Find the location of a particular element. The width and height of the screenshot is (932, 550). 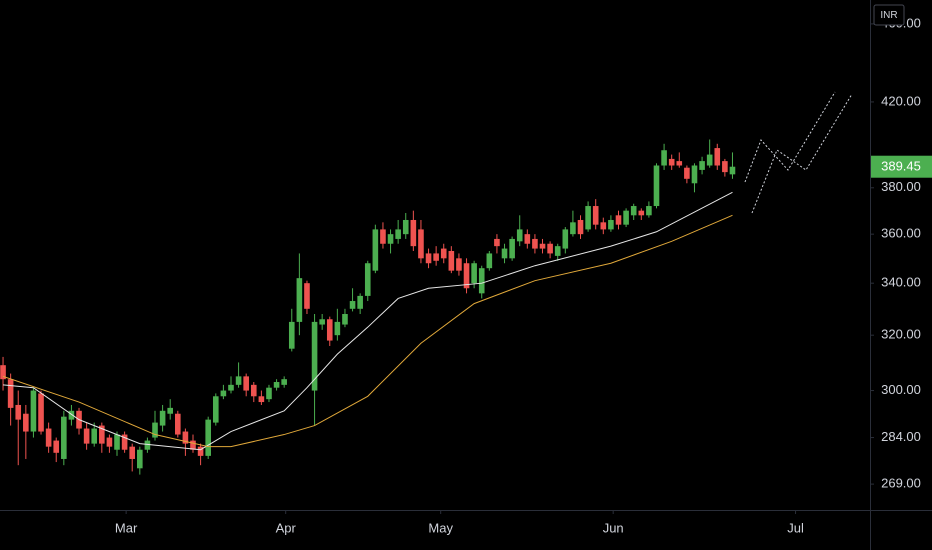

last-price-box is located at coordinates (901, 166).